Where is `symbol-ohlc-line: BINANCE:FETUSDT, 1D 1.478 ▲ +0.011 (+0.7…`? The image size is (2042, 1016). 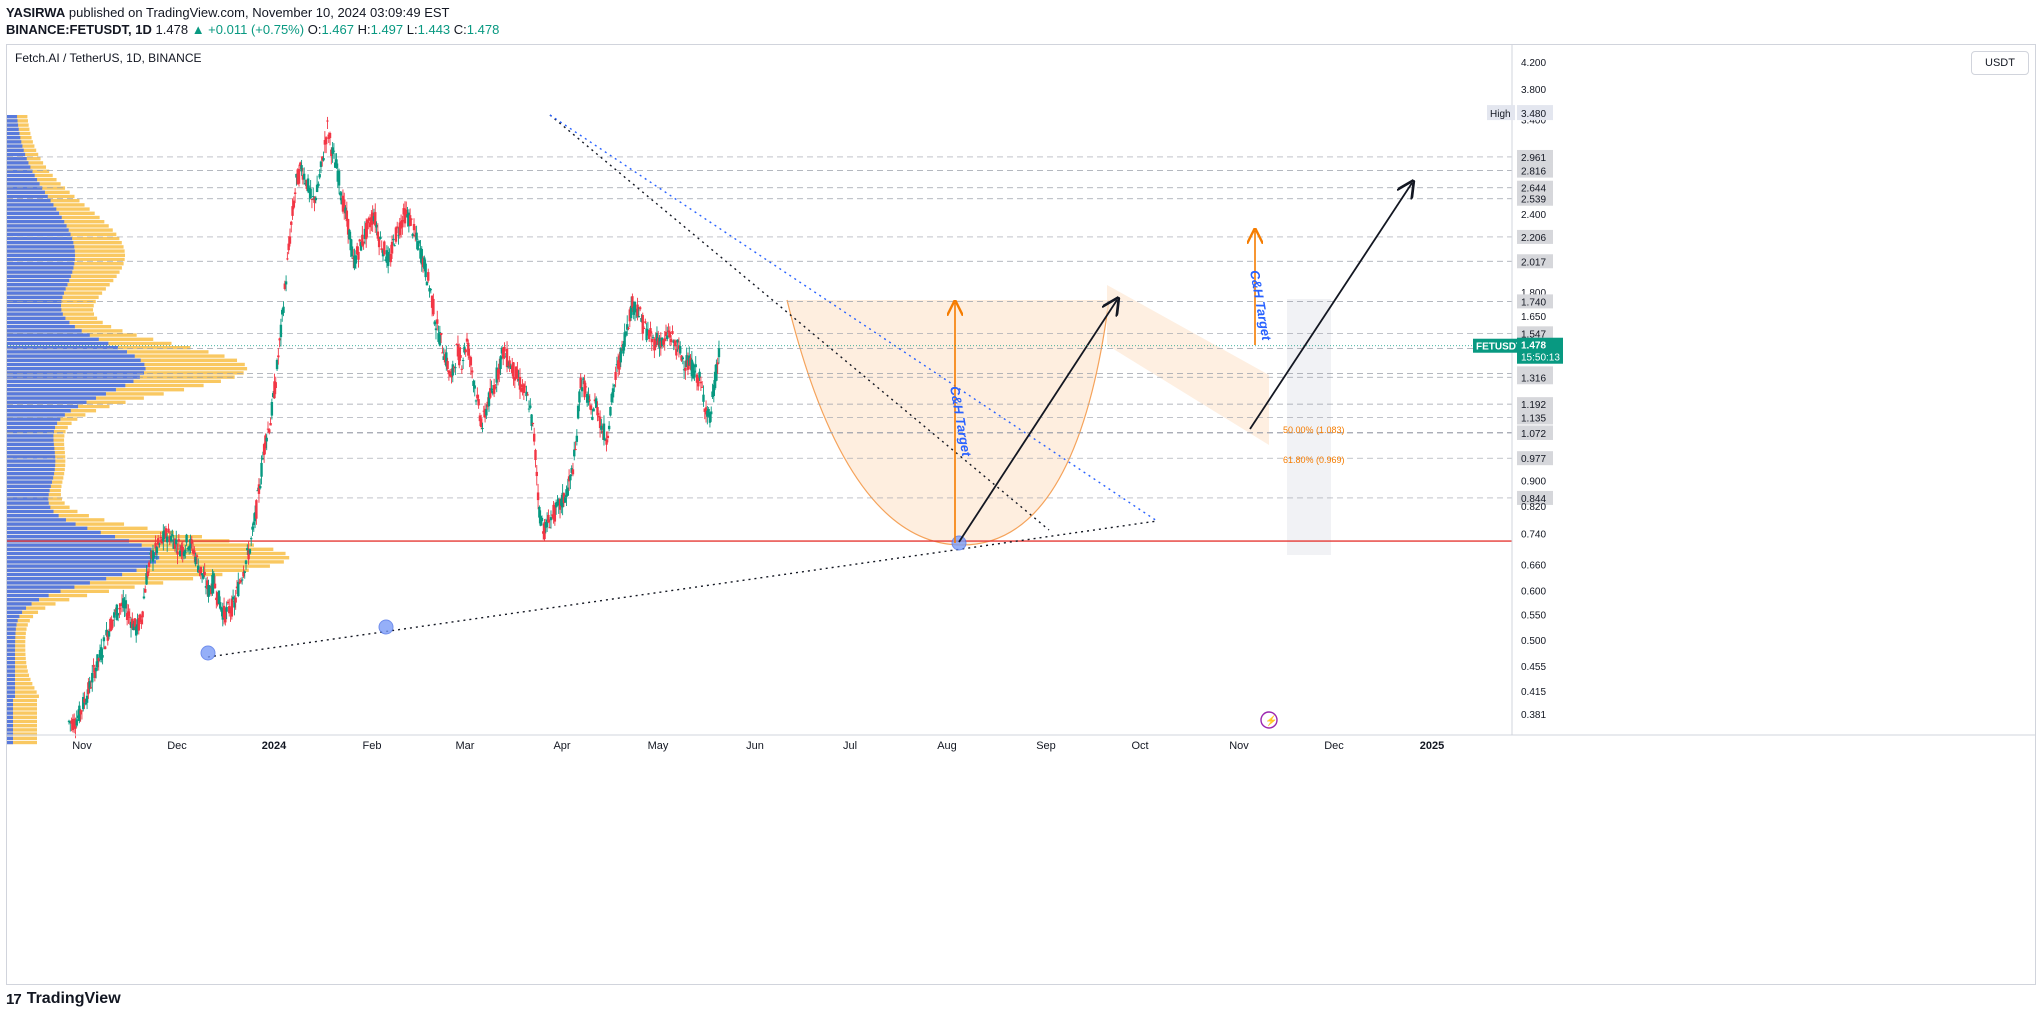 symbol-ohlc-line: BINANCE:FETUSDT, 1D 1.478 ▲ +0.011 (+0.7… is located at coordinates (252, 29).